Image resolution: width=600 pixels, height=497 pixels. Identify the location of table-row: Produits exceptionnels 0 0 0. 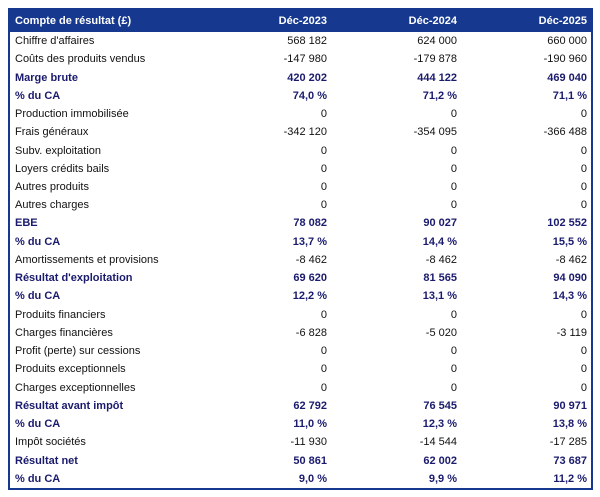
(300, 369).